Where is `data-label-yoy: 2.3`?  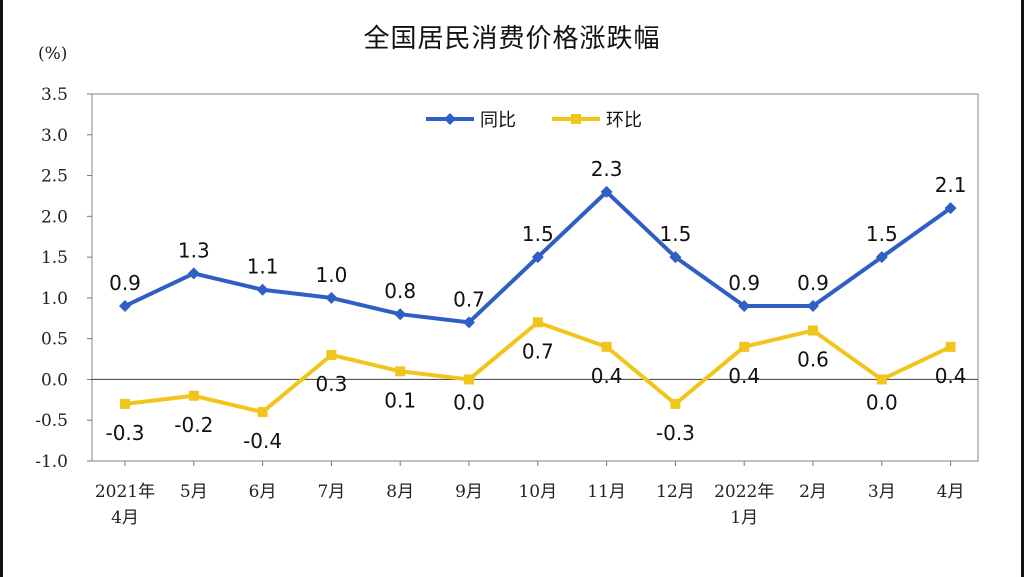 data-label-yoy: 2.3 is located at coordinates (607, 169).